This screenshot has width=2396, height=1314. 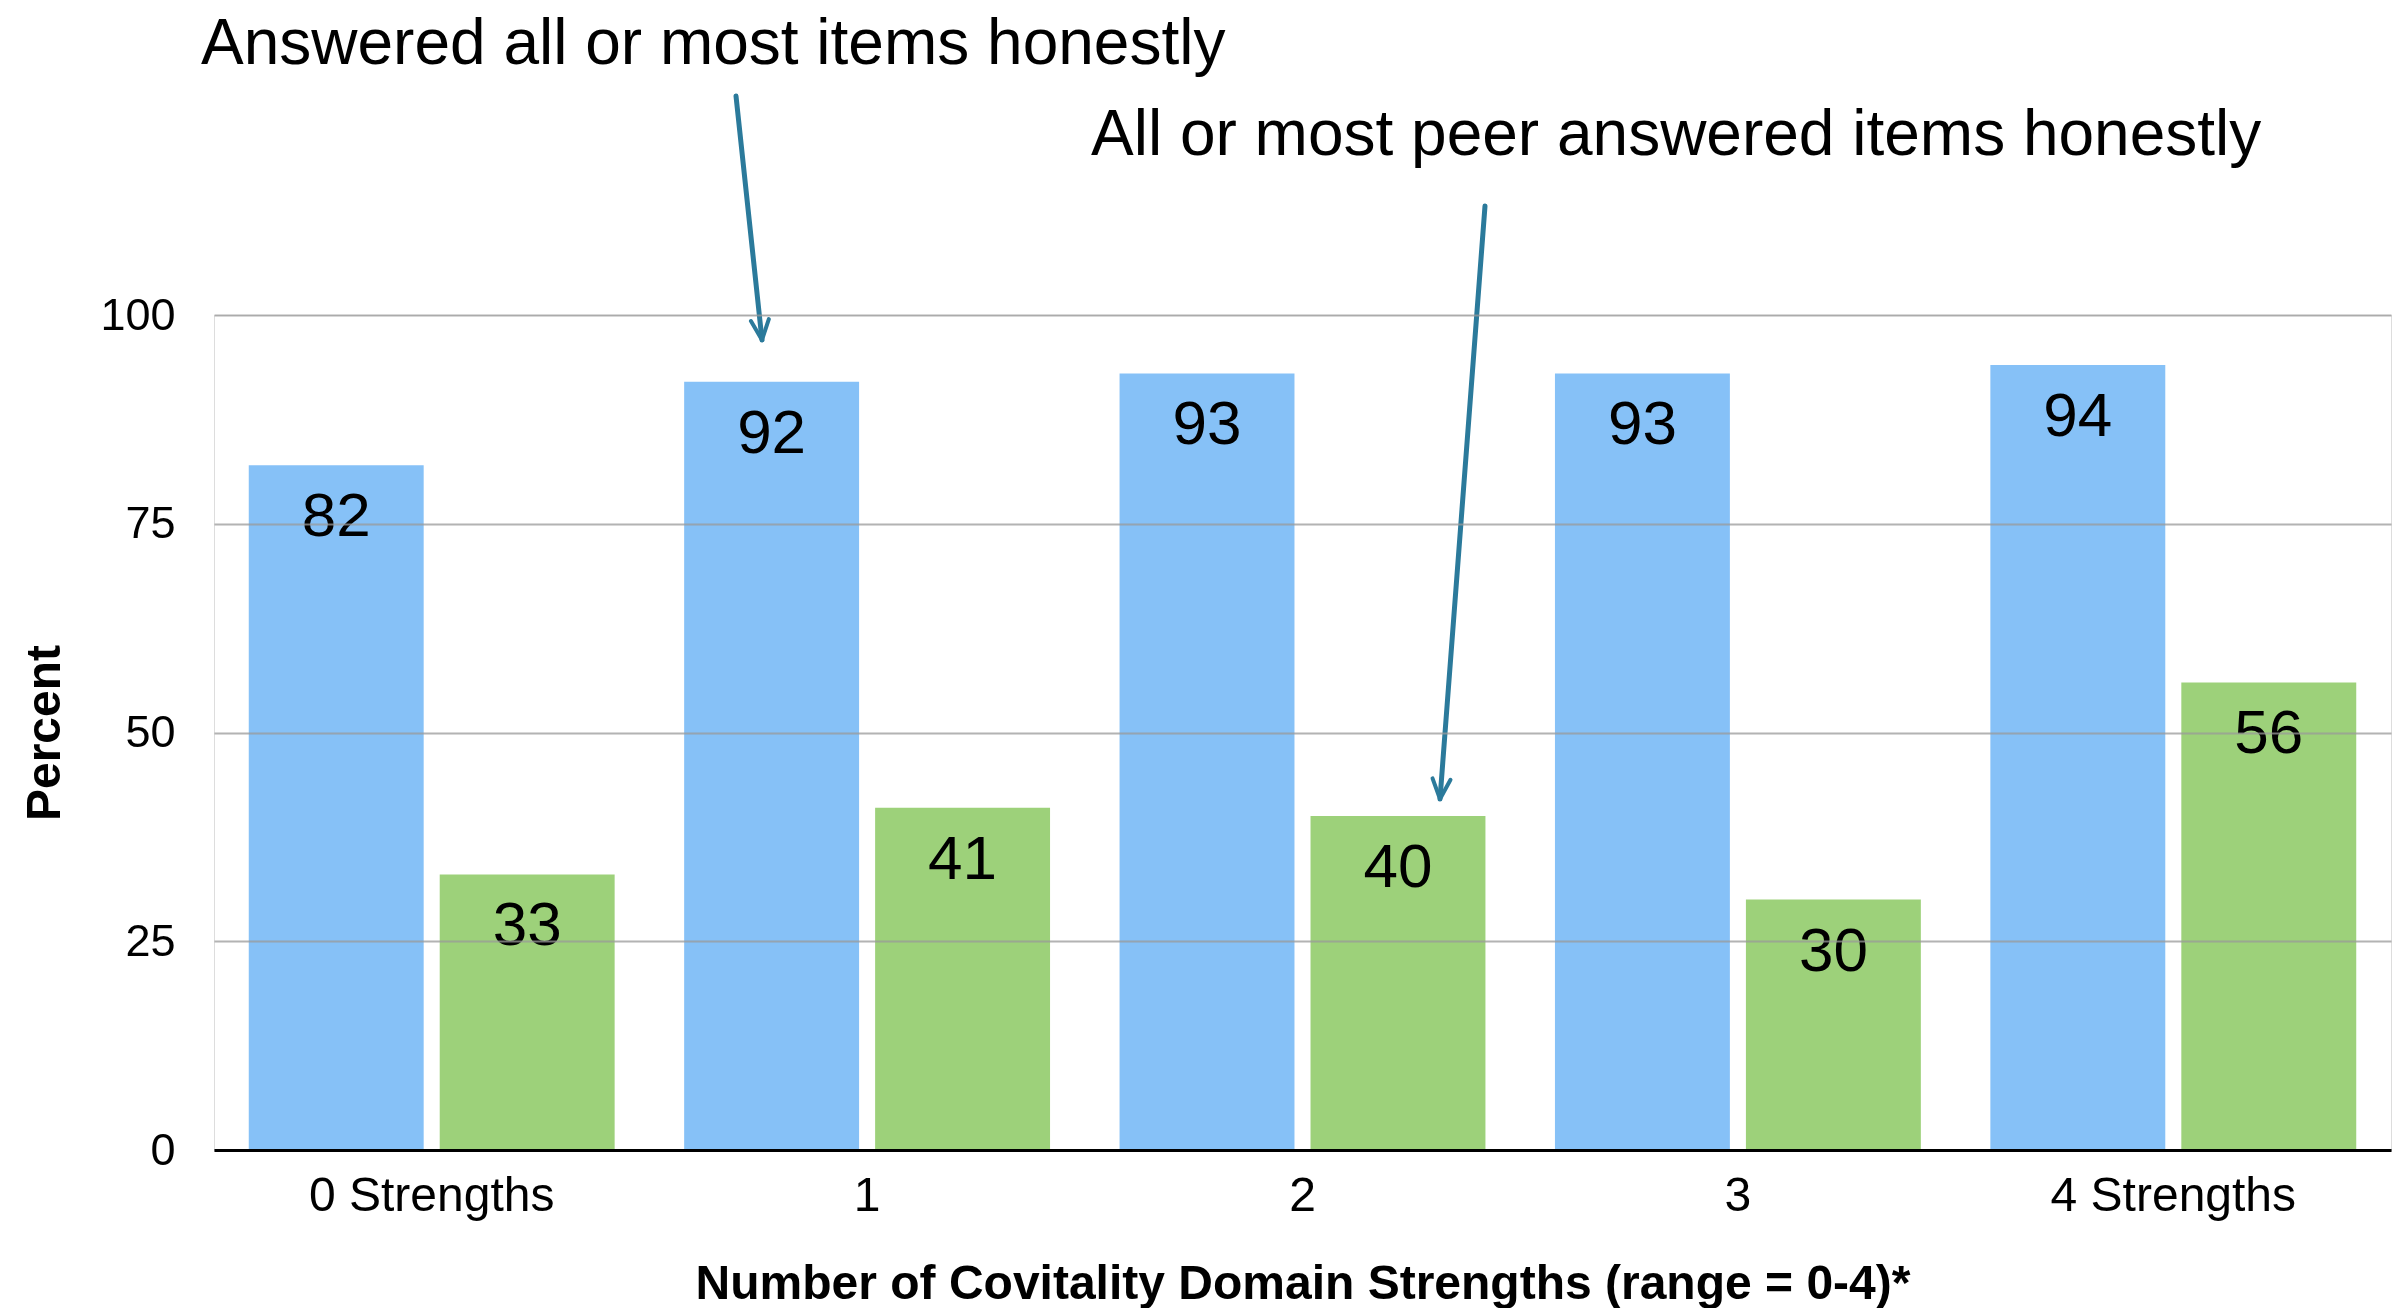 I want to click on y-tick-label: 25, so click(x=150, y=940).